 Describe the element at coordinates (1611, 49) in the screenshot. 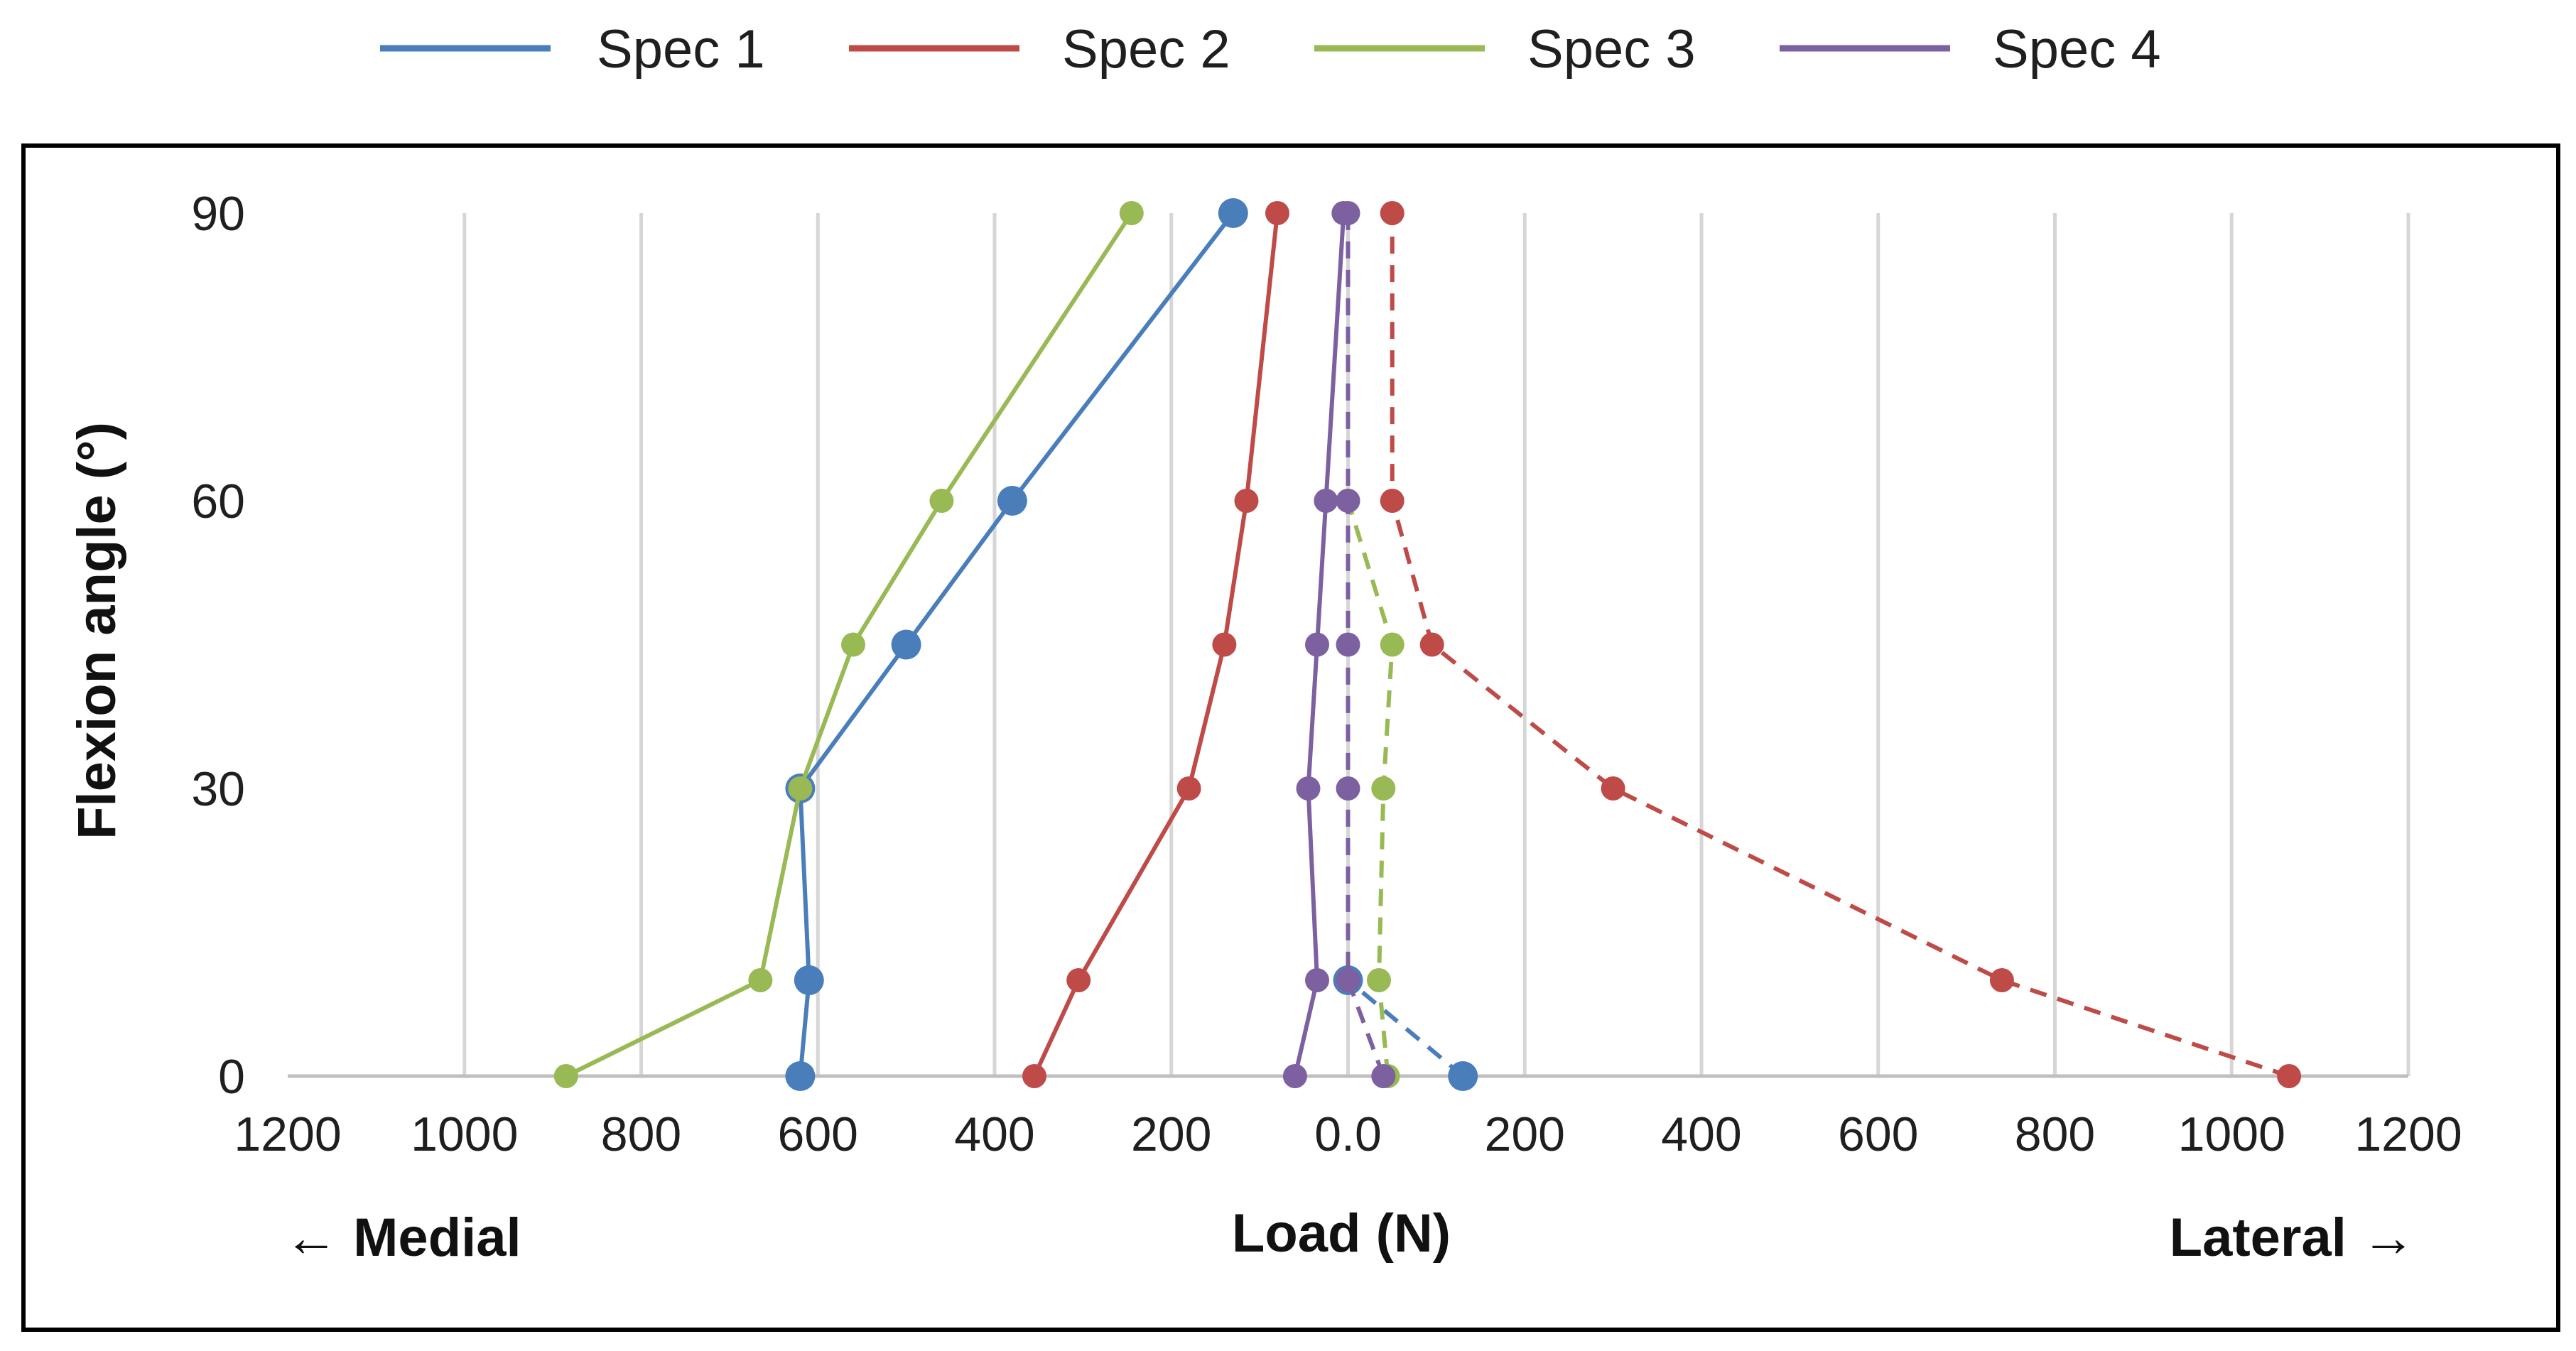

I see `legend-label-spec-3: Spec 3` at that location.